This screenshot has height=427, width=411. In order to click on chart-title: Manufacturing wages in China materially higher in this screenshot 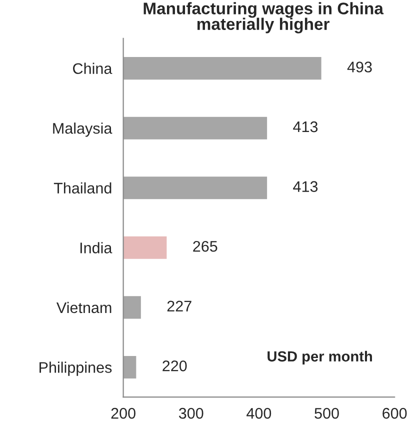, I will do `click(264, 18)`.